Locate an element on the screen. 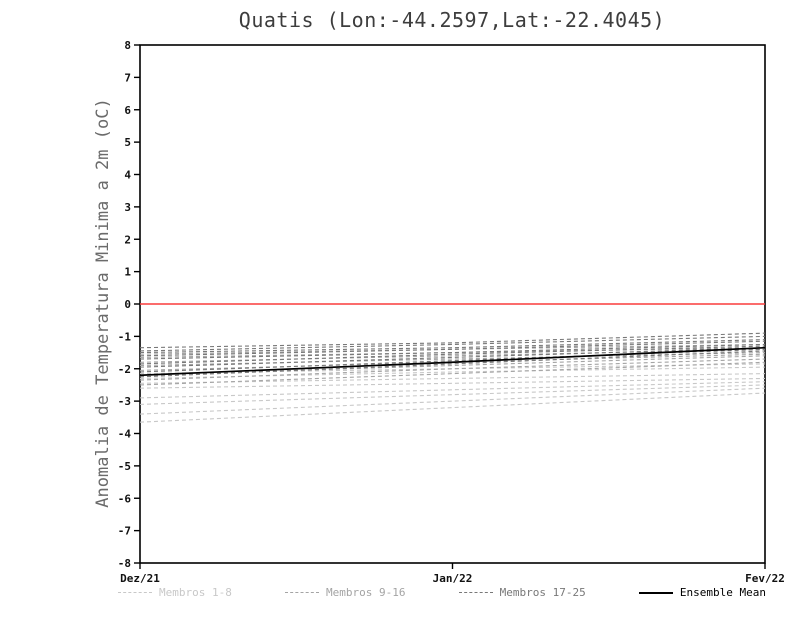  legend-label: Membros 1-8 is located at coordinates (195, 592).